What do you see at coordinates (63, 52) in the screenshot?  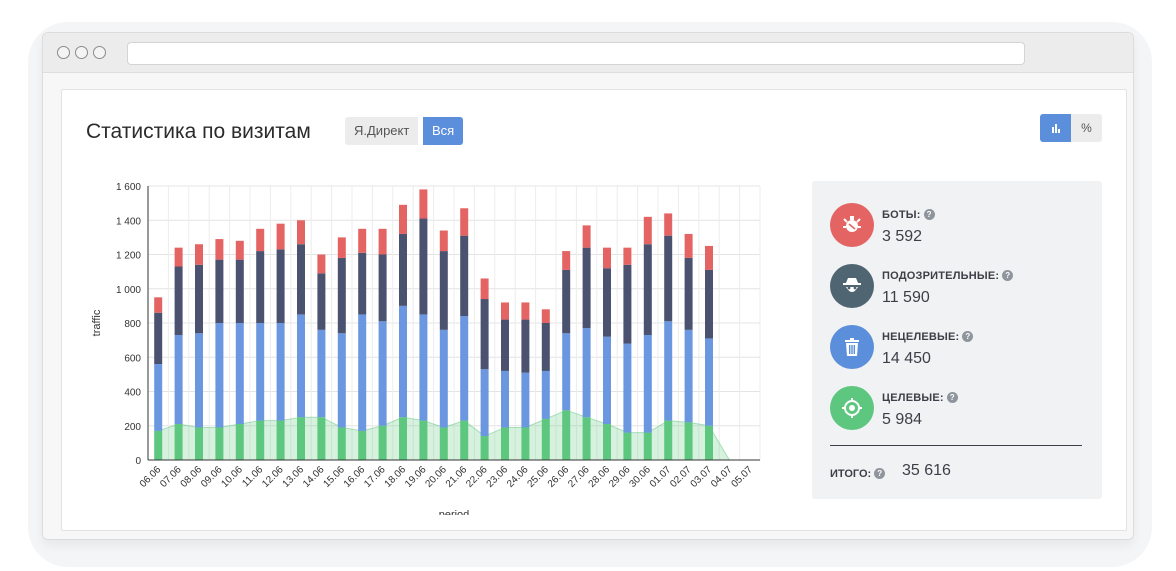 I see `window-close-dot` at bounding box center [63, 52].